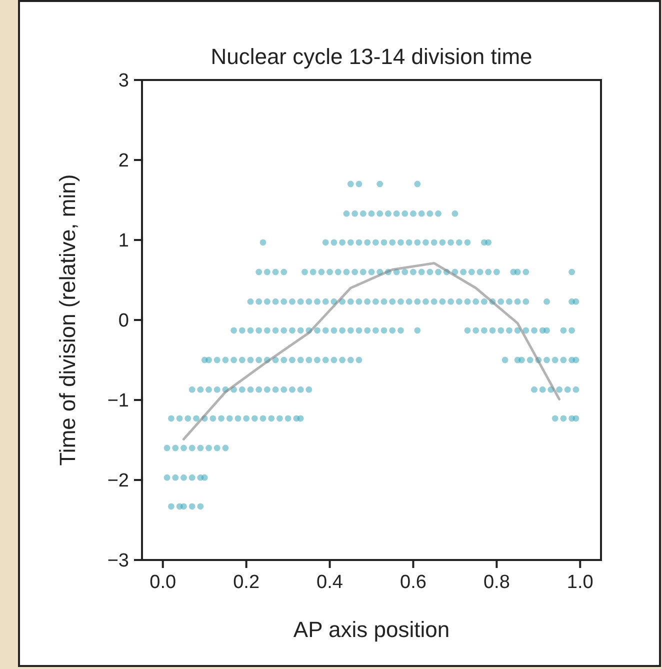 This screenshot has height=669, width=662. What do you see at coordinates (413, 582) in the screenshot?
I see `x-tick-label: 0.6` at bounding box center [413, 582].